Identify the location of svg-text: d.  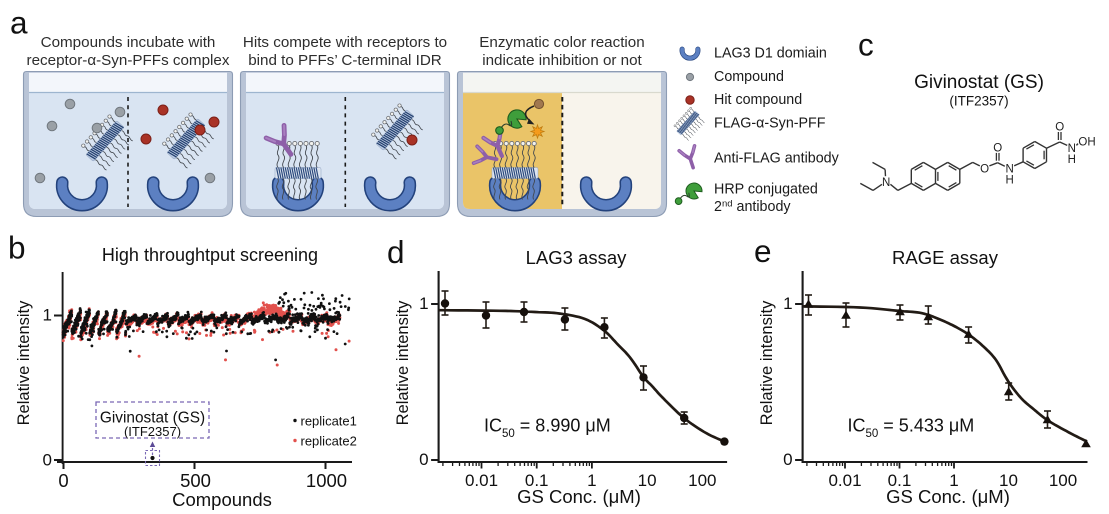
(396, 252).